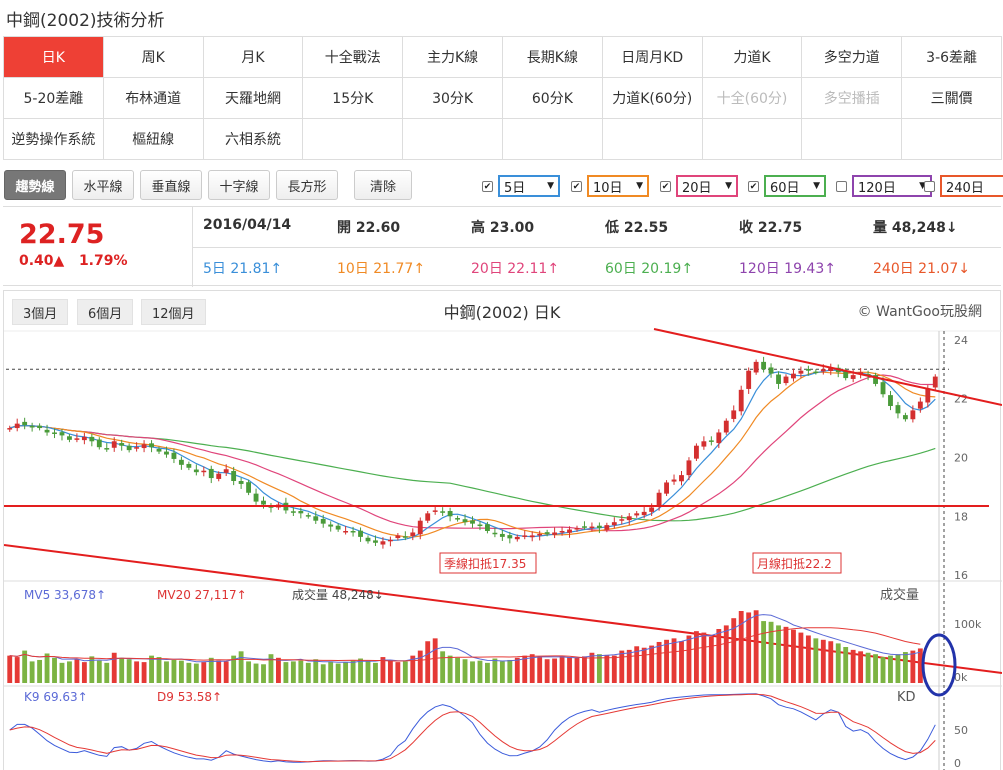 The width and height of the screenshot is (1003, 770). Describe the element at coordinates (353, 57) in the screenshot. I see `menu-item-3: 十全戰法` at that location.